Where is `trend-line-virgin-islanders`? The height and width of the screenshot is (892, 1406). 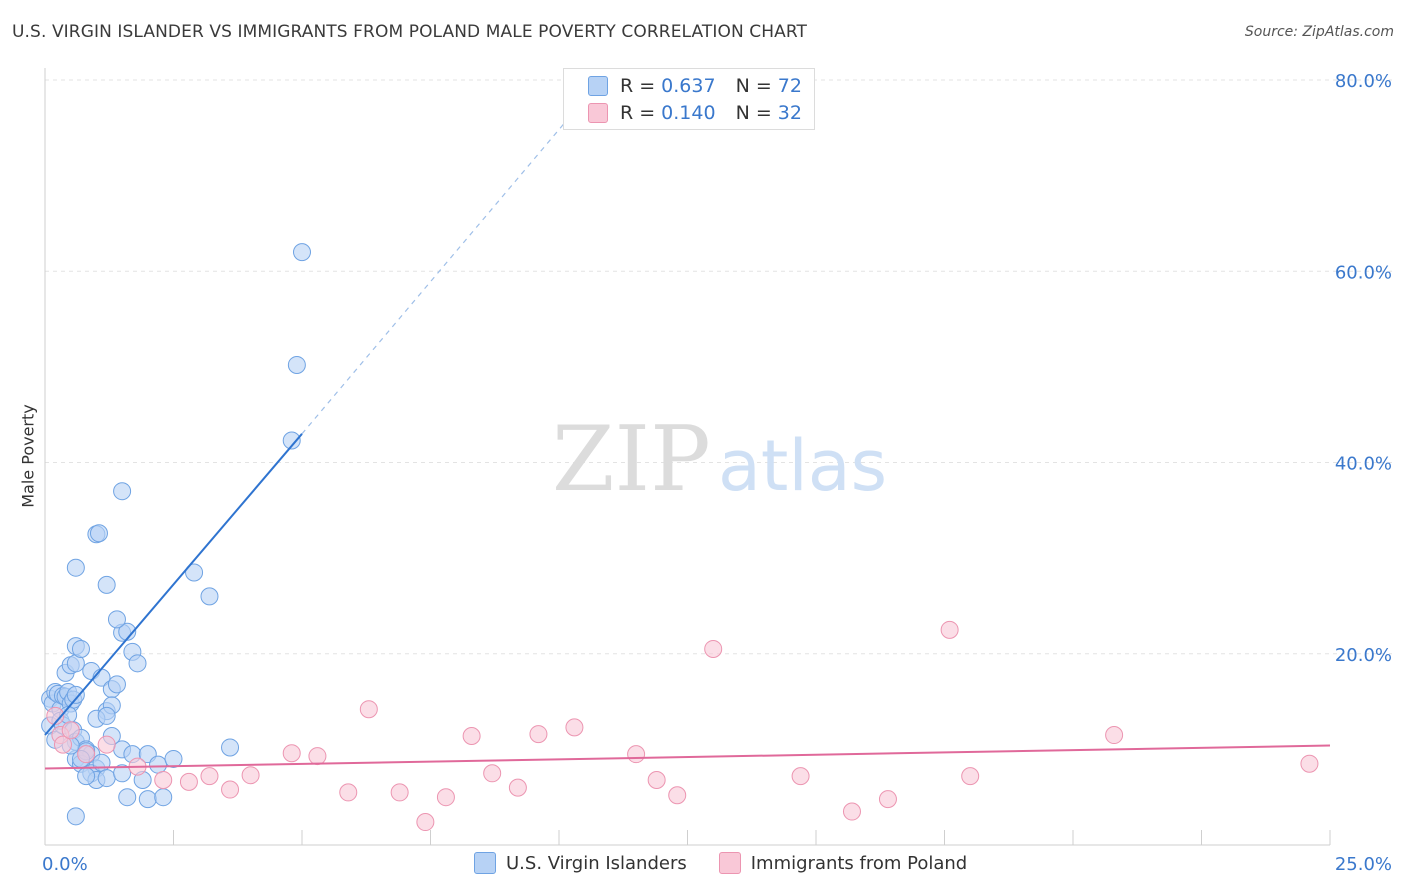 trend-line-virgin-islanders is located at coordinates (173, 584).